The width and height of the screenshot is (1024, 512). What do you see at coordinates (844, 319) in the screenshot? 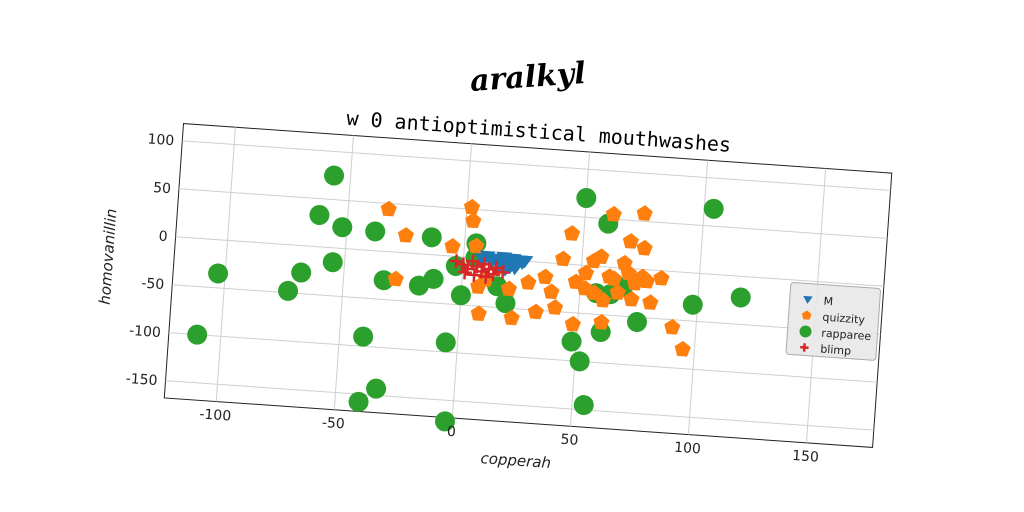
I see `legend-label: quizzity` at bounding box center [844, 319].